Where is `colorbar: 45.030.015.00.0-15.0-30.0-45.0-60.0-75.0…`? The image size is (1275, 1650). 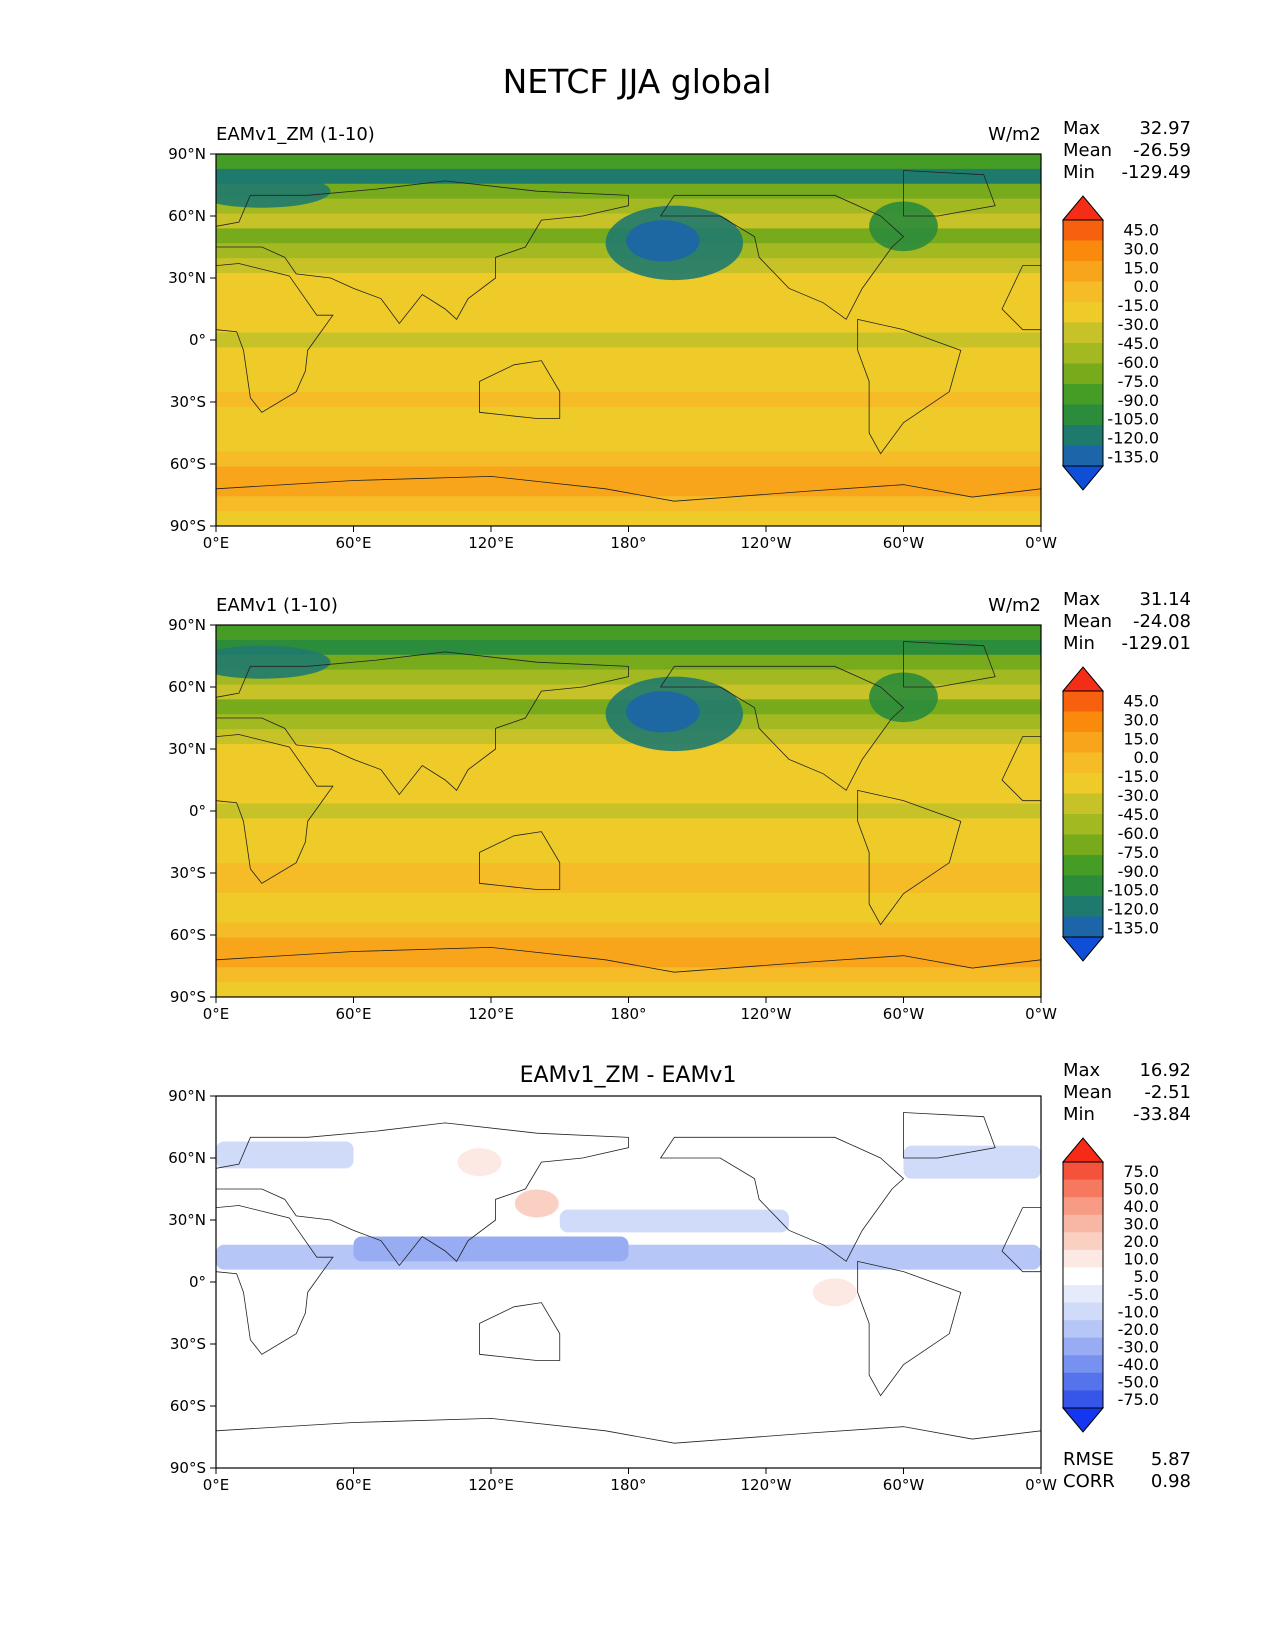
colorbar: 45.030.015.00.0-15.0-30.0-45.0-60.0-75.0… is located at coordinates (1110, 343).